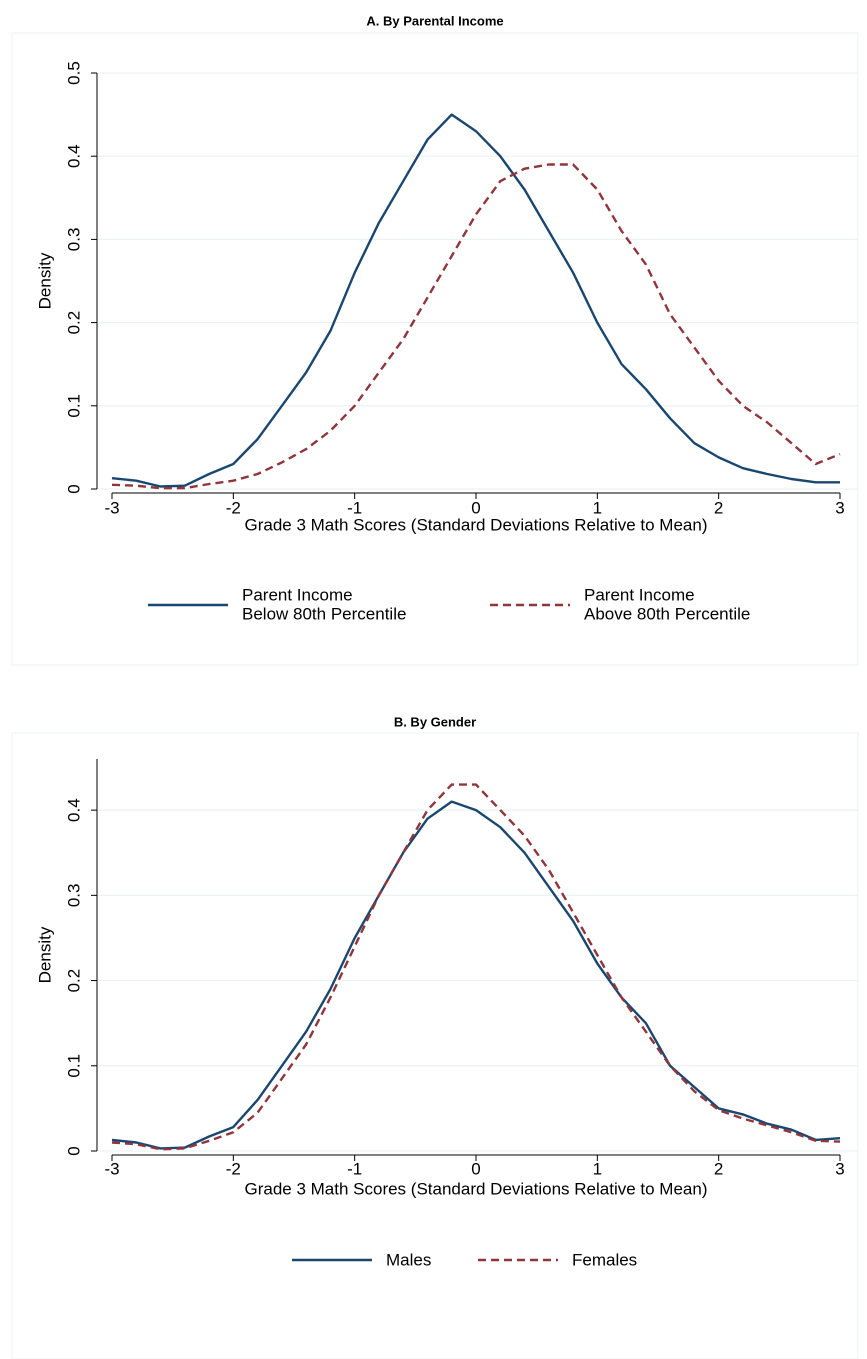 This screenshot has width=867, height=1359. What do you see at coordinates (667, 605) in the screenshot?
I see `legend-label: Parent Income Above 80th Percentile` at bounding box center [667, 605].